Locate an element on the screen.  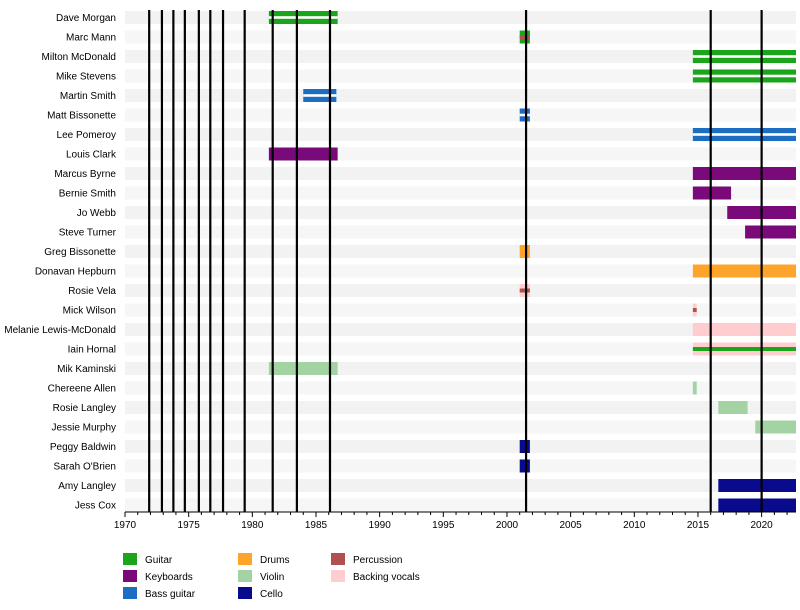
x-tick-label: 2010 is located at coordinates (634, 525).